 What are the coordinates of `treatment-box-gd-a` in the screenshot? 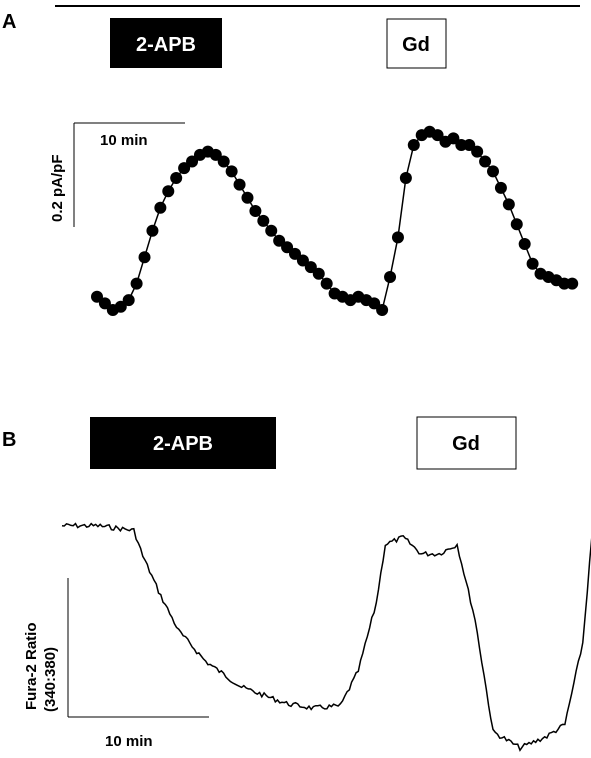 It's located at (416, 43).